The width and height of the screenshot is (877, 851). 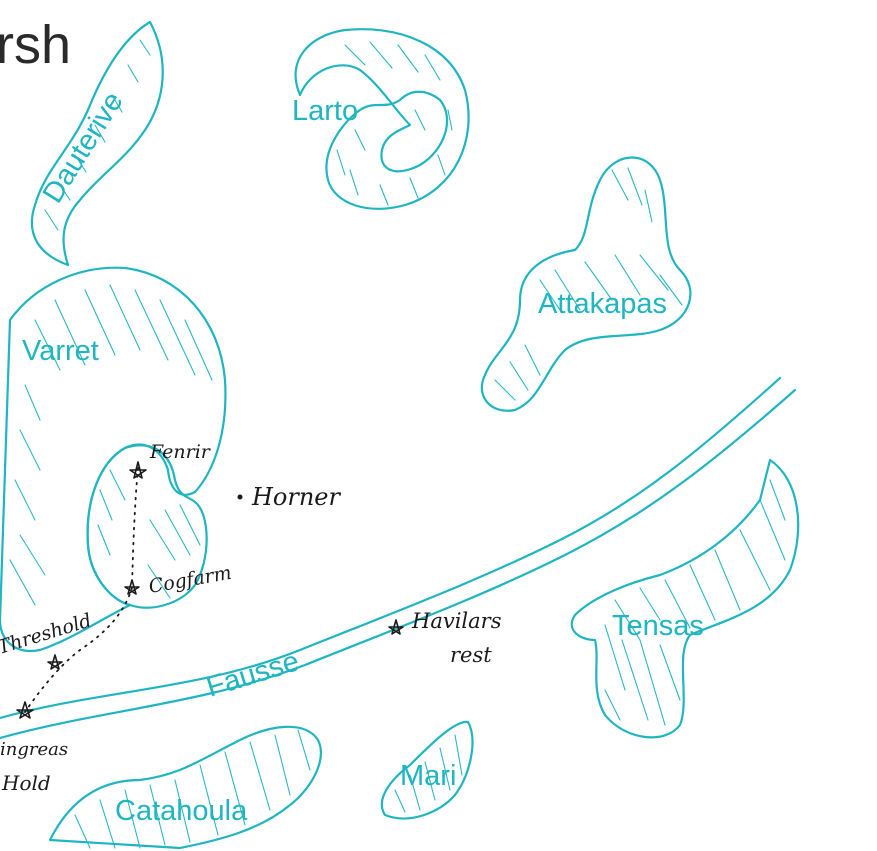 What do you see at coordinates (658, 626) in the screenshot?
I see `label-tensas: Tensas` at bounding box center [658, 626].